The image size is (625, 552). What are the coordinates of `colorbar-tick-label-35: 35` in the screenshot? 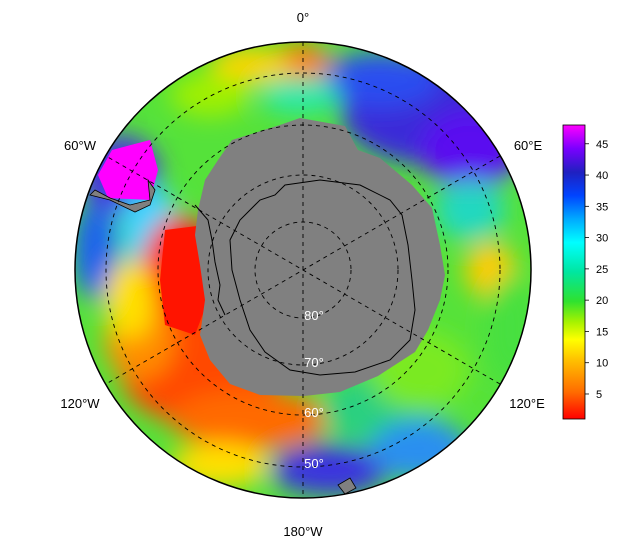 It's located at (602, 207).